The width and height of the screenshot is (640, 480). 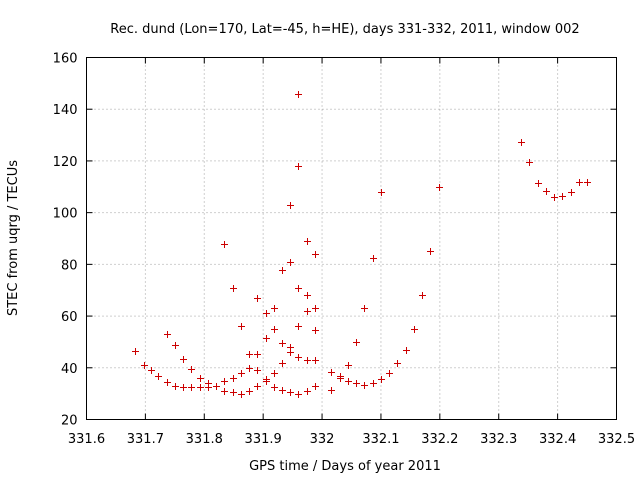 I want to click on x-tick-label: 331.9, so click(x=263, y=439).